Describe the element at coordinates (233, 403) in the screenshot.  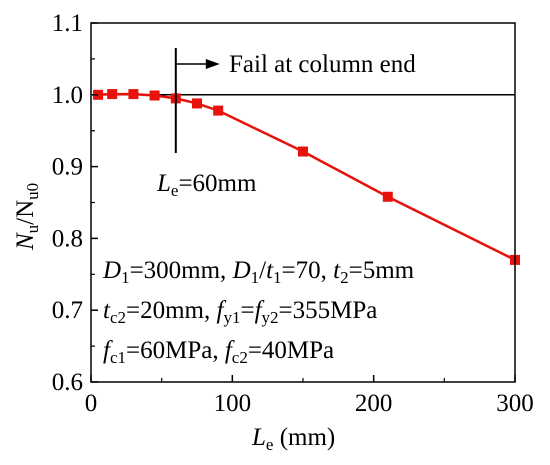
I see `x-tick-label: 100` at that location.